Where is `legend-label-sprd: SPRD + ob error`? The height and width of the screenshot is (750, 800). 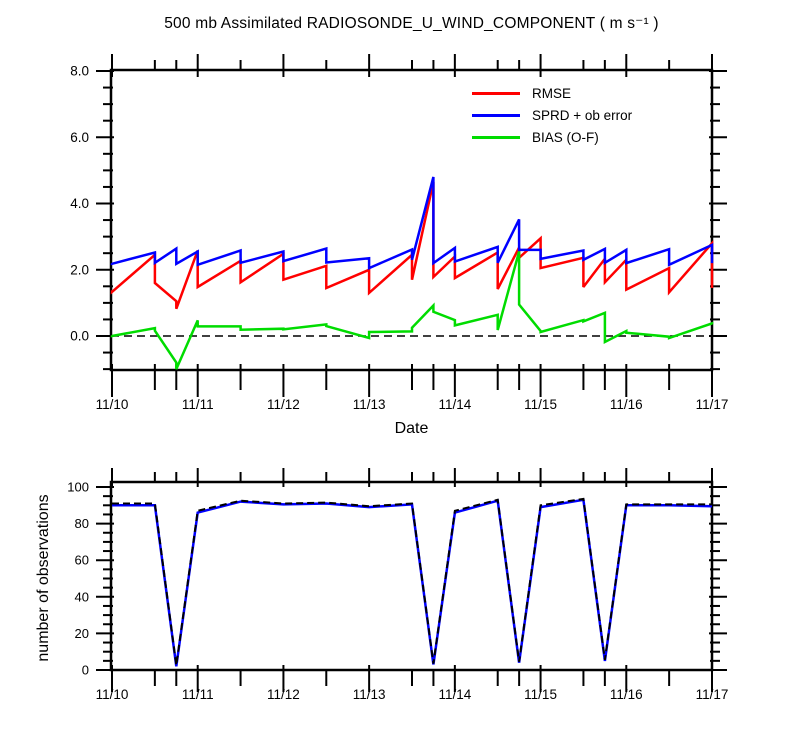 legend-label-sprd: SPRD + ob error is located at coordinates (582, 115).